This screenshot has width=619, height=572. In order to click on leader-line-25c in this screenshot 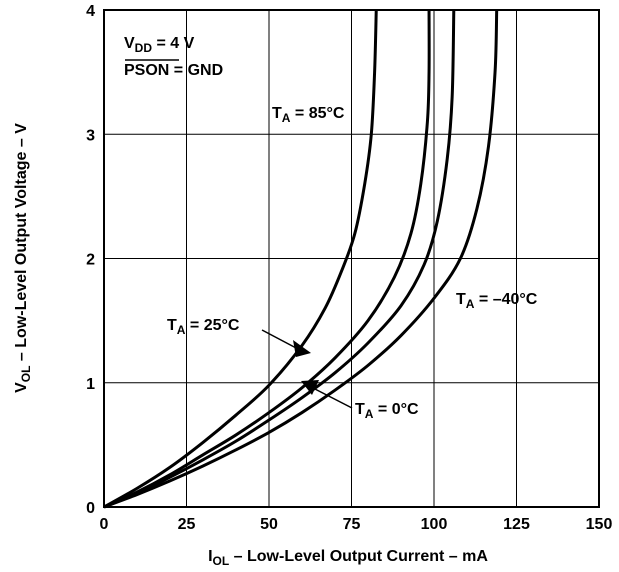, I will do `click(280, 339)`.